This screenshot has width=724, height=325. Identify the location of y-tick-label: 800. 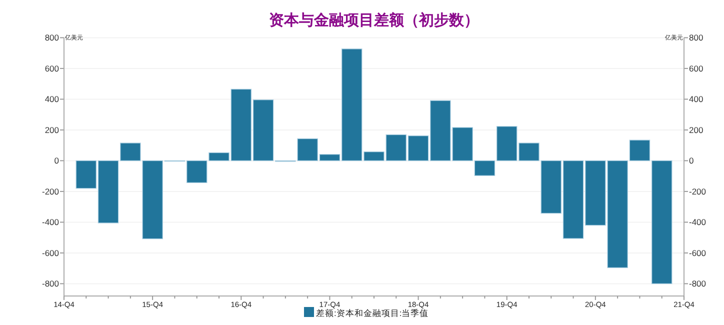
(52, 37).